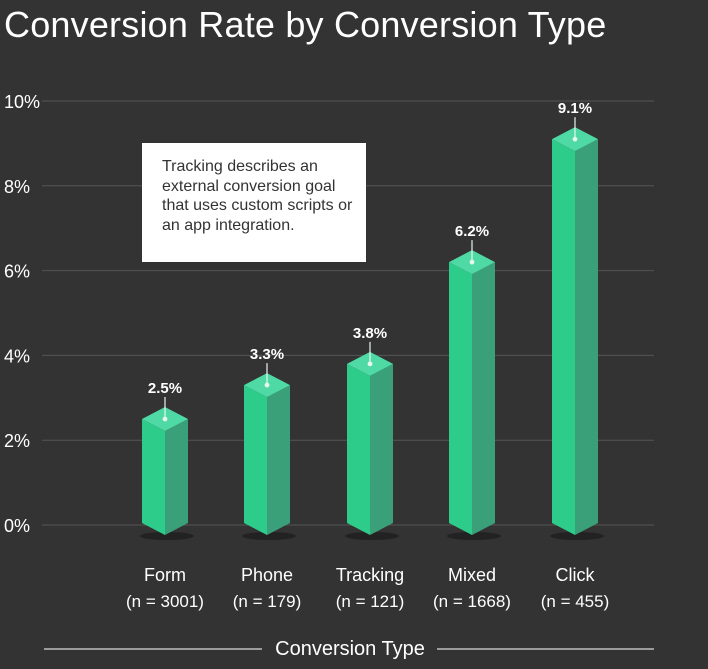 This screenshot has width=708, height=669. What do you see at coordinates (17, 356) in the screenshot?
I see `y-tick-label: 4%` at bounding box center [17, 356].